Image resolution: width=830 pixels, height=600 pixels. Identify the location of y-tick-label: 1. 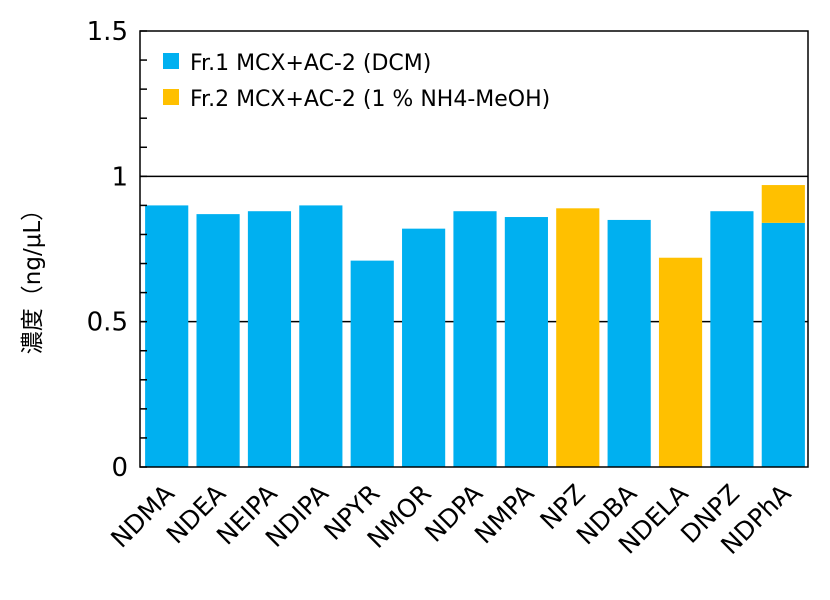
(119, 177).